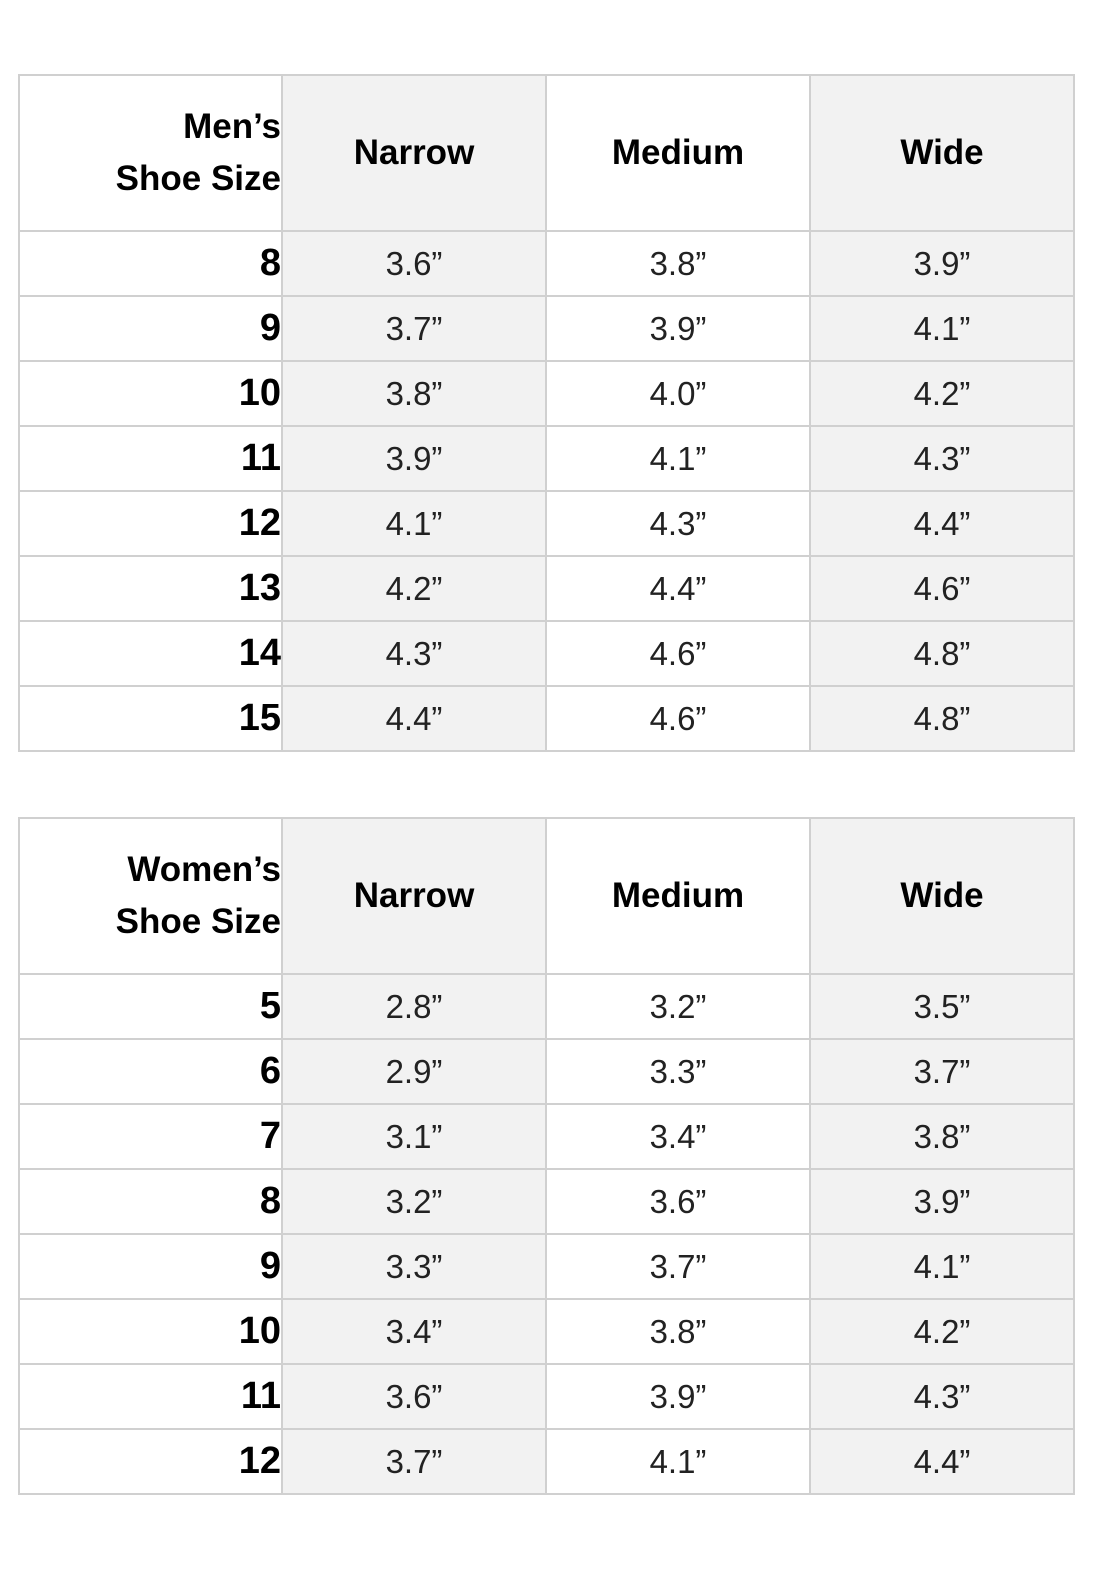  I want to click on narrow-cell: 2.8”, so click(414, 1006).